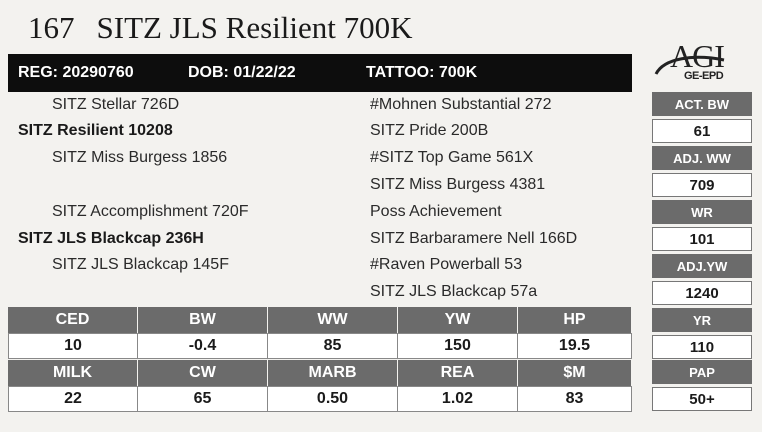  Describe the element at coordinates (436, 211) in the screenshot. I see `pedigree-ds-sire: Poss Achievement` at that location.